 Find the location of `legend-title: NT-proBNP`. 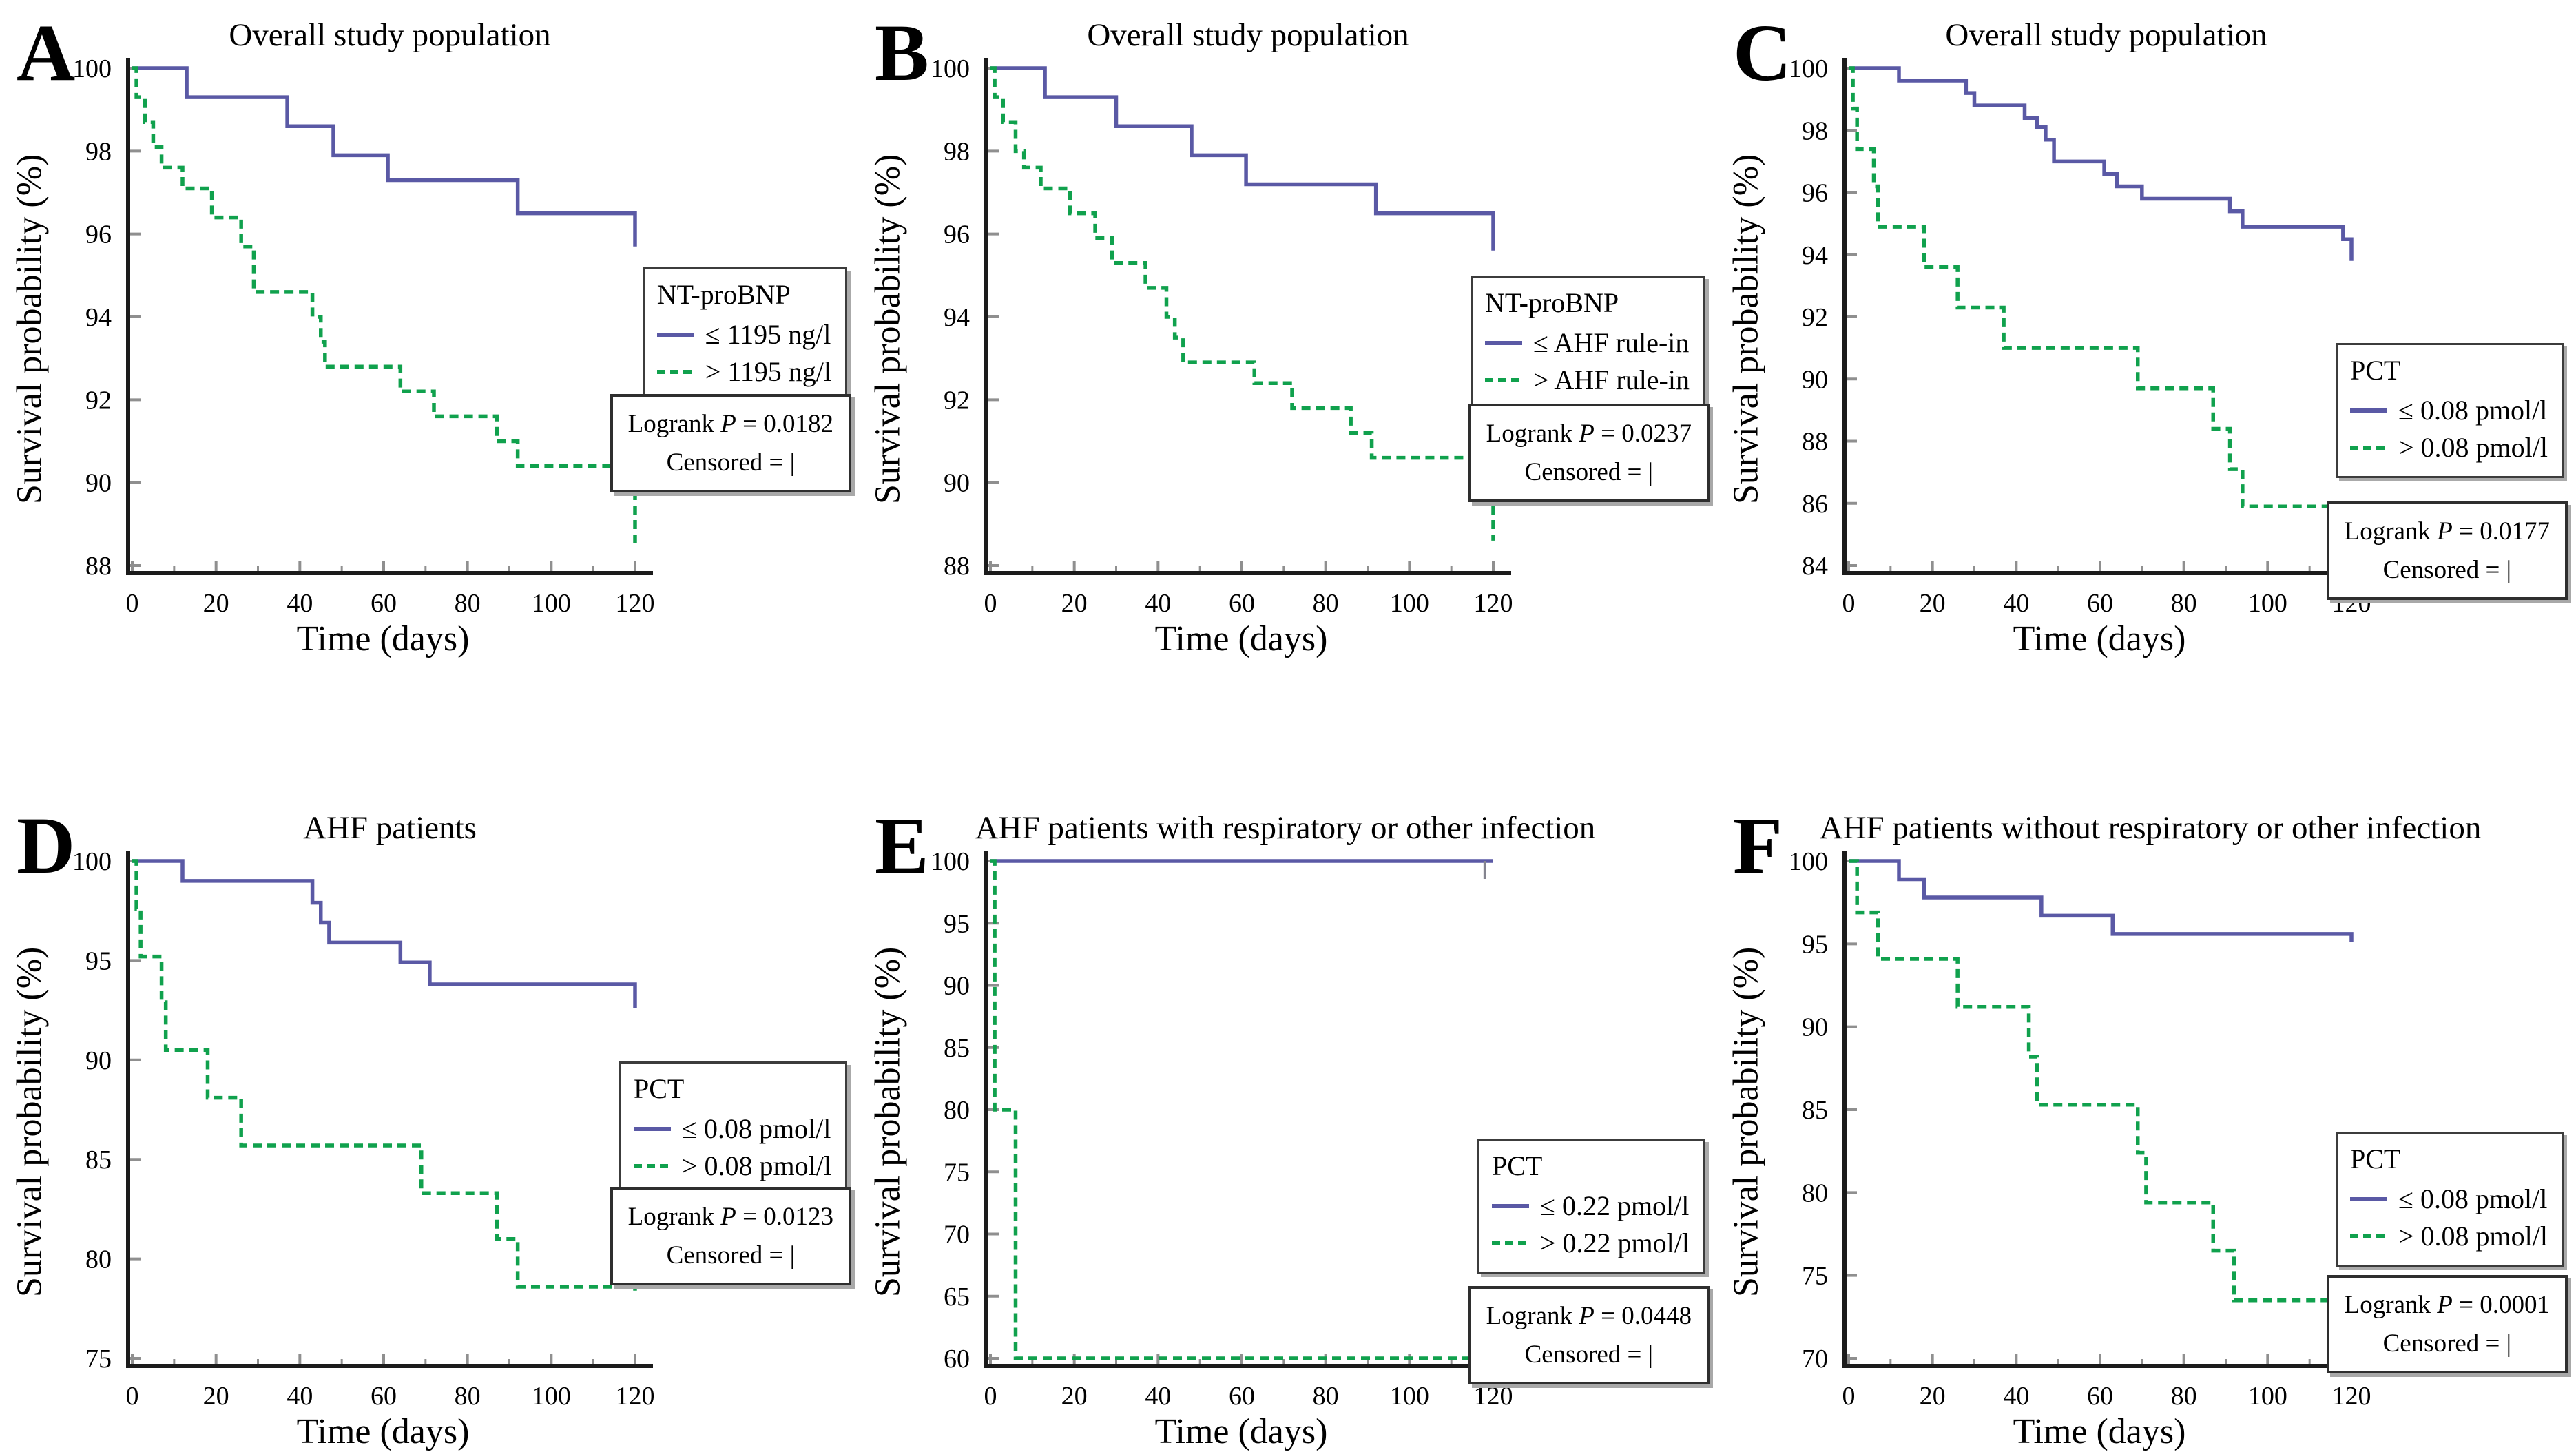

legend-title: NT-proBNP is located at coordinates (723, 294).